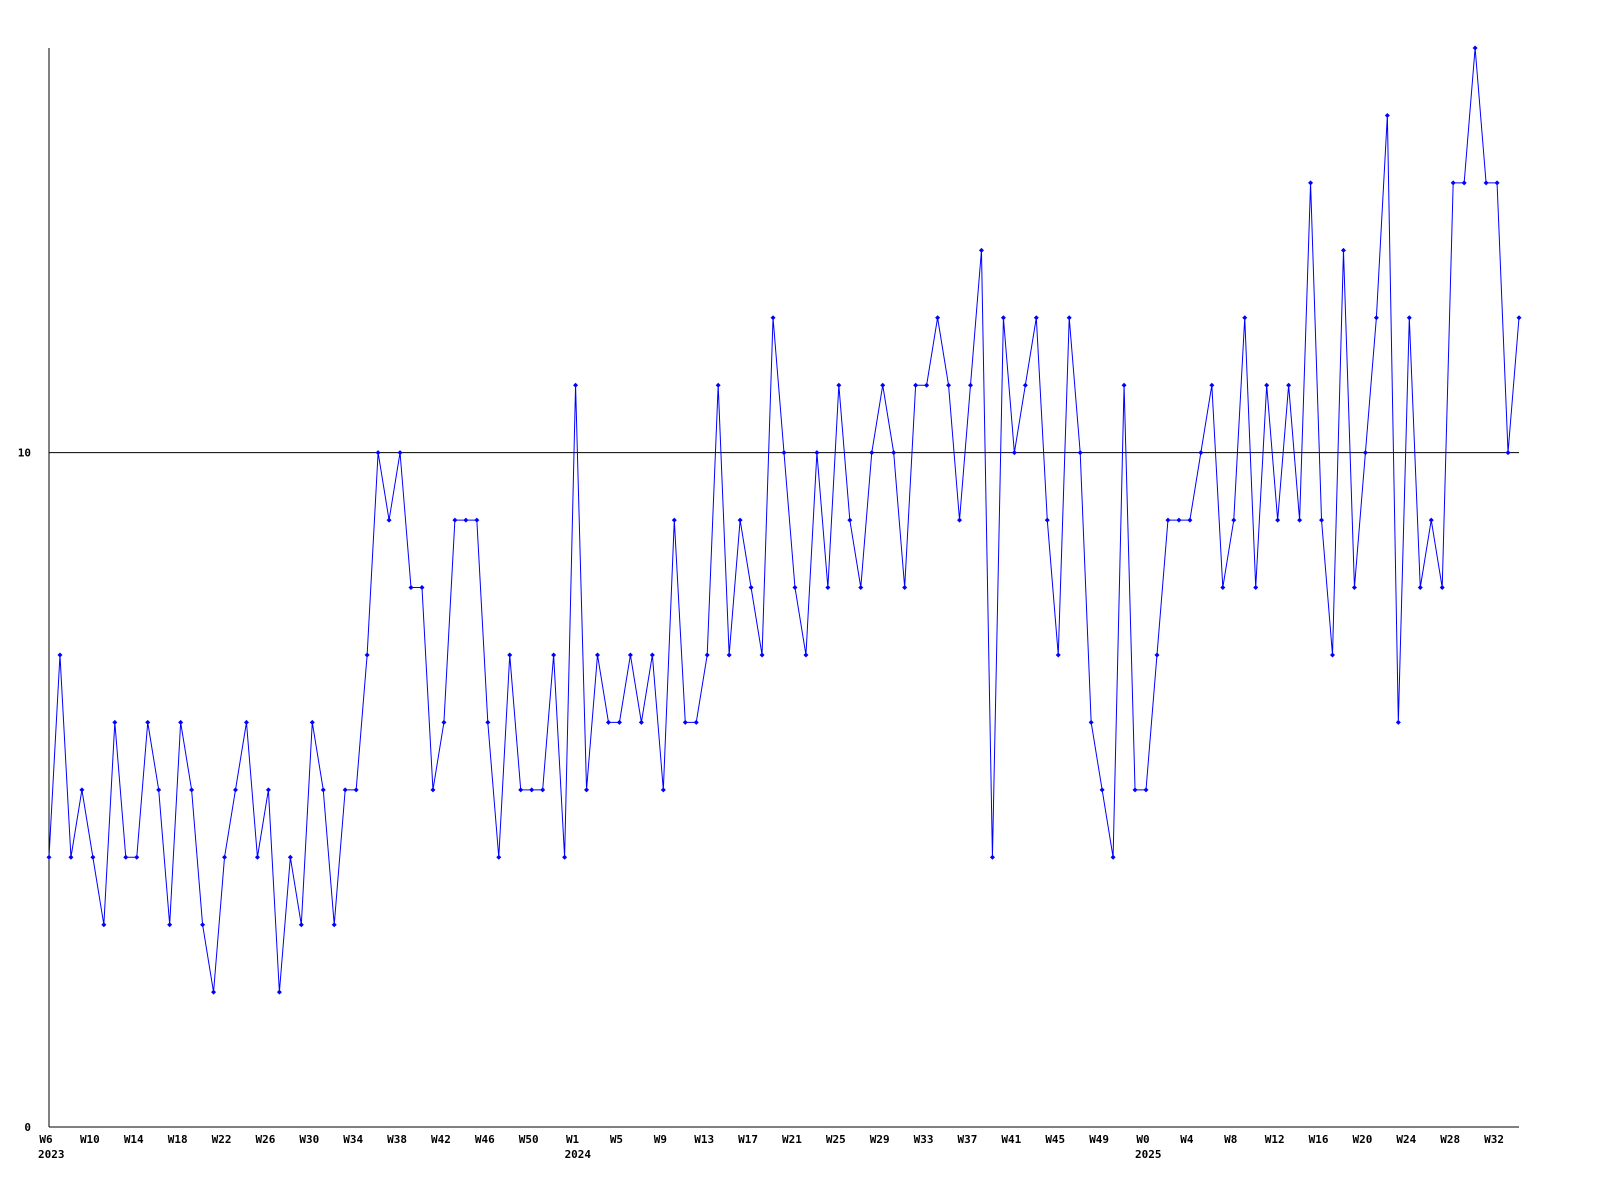  I want to click on x-tick-label: W17, so click(748, 1139).